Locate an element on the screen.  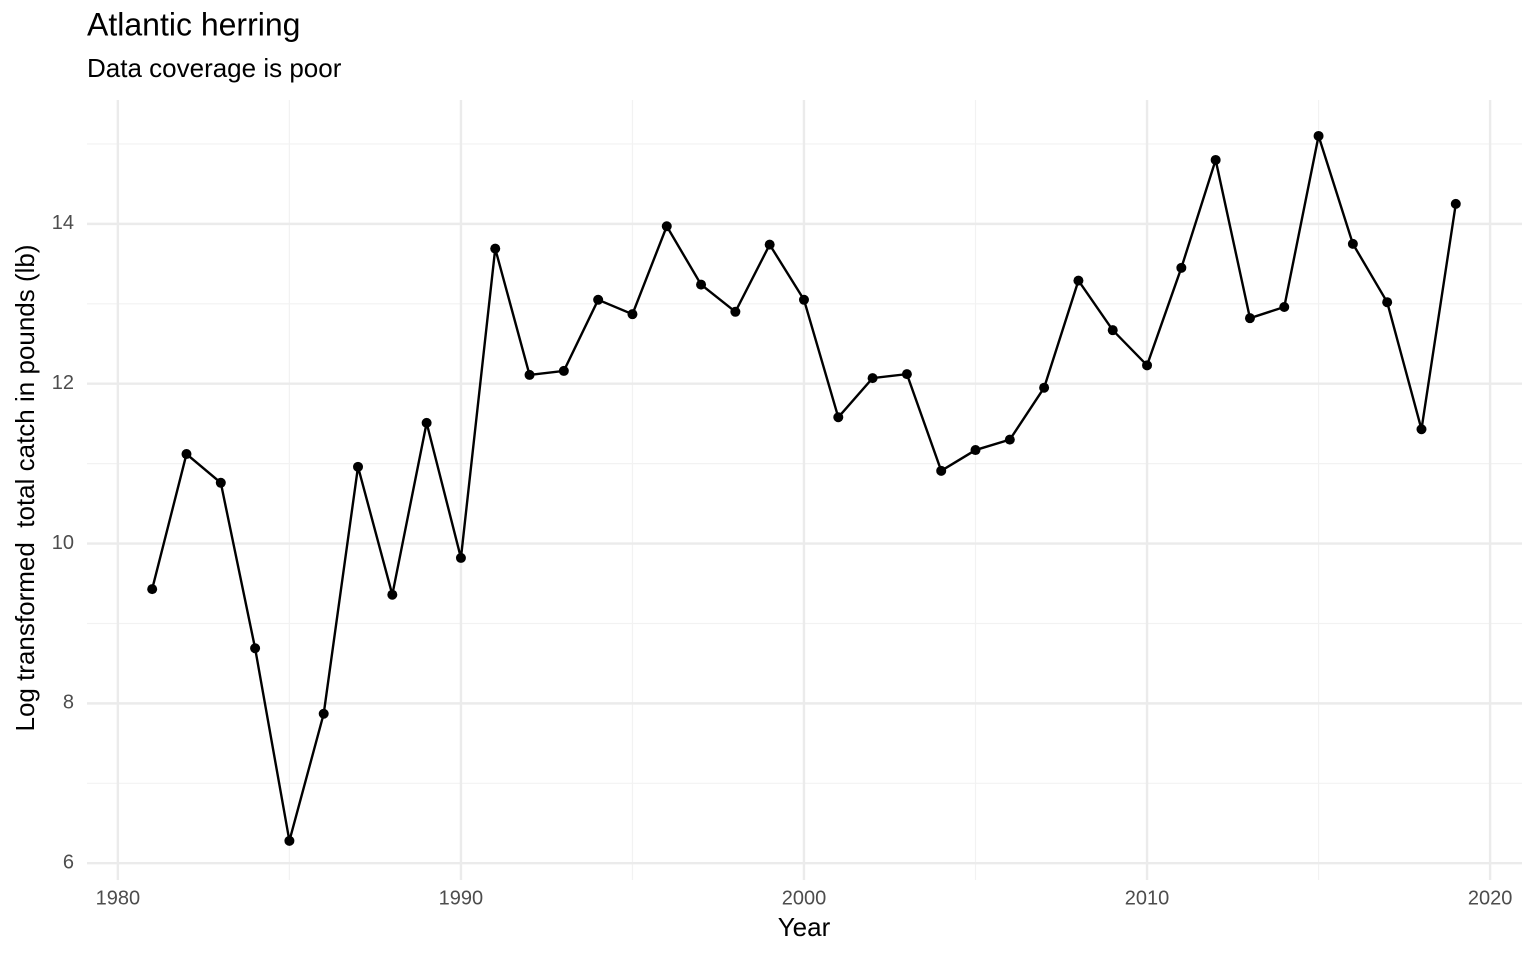
y-tick-label: 14 is located at coordinates (63, 223).